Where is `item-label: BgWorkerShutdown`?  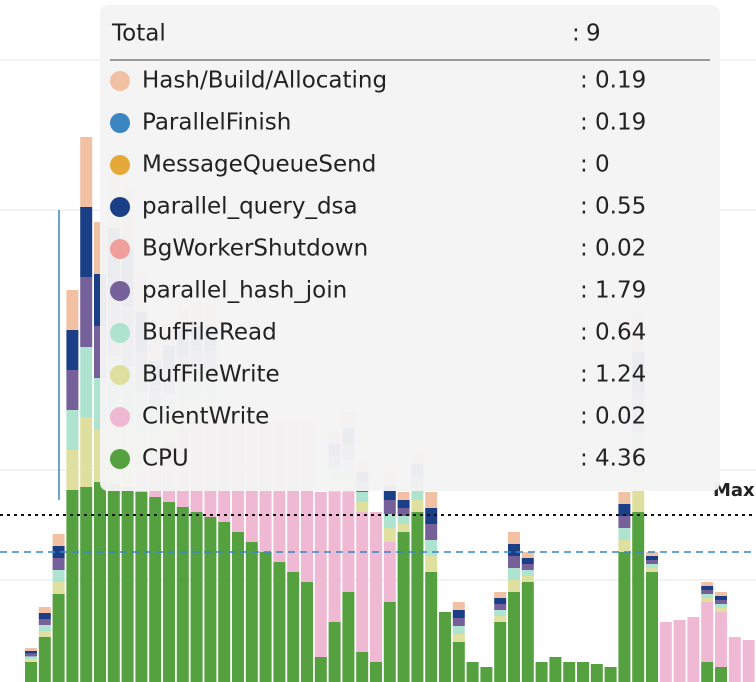 item-label: BgWorkerShutdown is located at coordinates (255, 249).